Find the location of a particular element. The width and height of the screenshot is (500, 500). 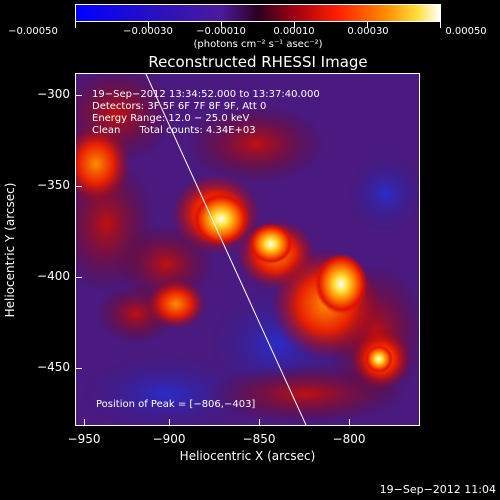

y-tick-label: −300 is located at coordinates (53, 94).